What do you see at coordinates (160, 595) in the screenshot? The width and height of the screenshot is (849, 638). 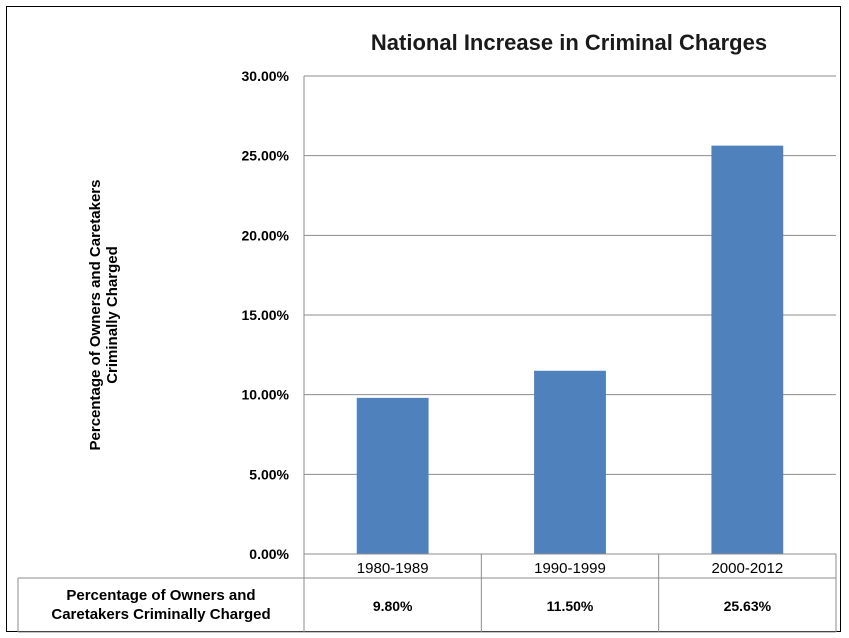 I see `table-row-label: Percentage of Owners and` at bounding box center [160, 595].